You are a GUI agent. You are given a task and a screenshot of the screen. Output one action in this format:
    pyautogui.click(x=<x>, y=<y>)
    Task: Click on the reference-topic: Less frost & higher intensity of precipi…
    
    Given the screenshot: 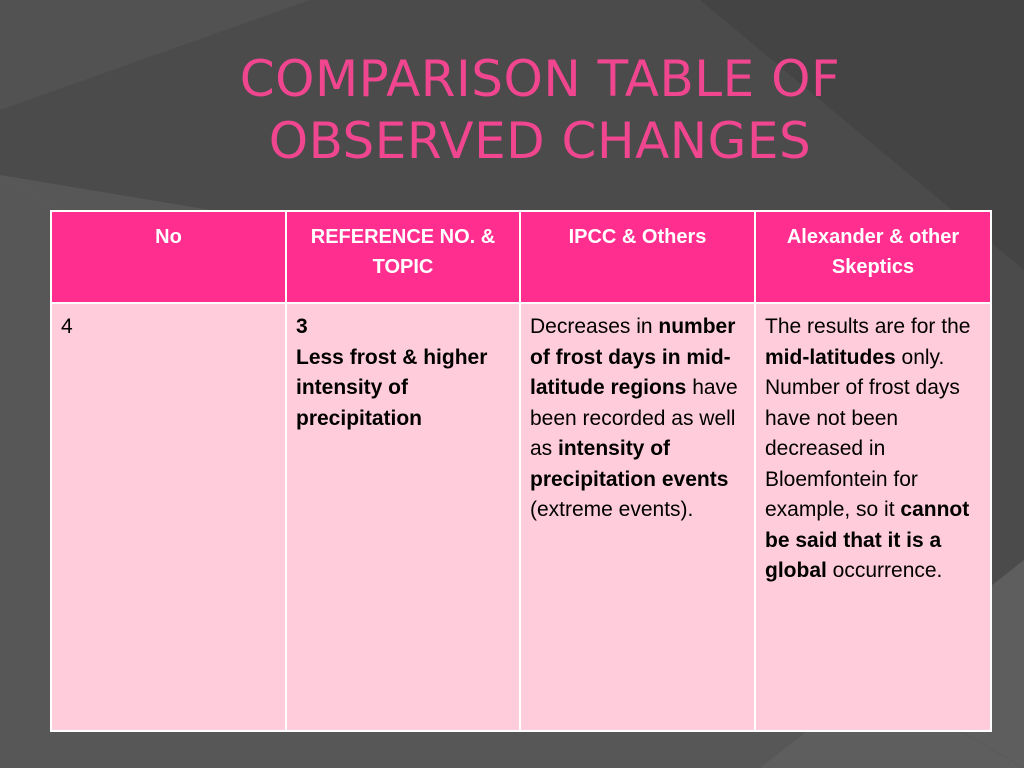 What is the action you would take?
    pyautogui.click(x=392, y=387)
    